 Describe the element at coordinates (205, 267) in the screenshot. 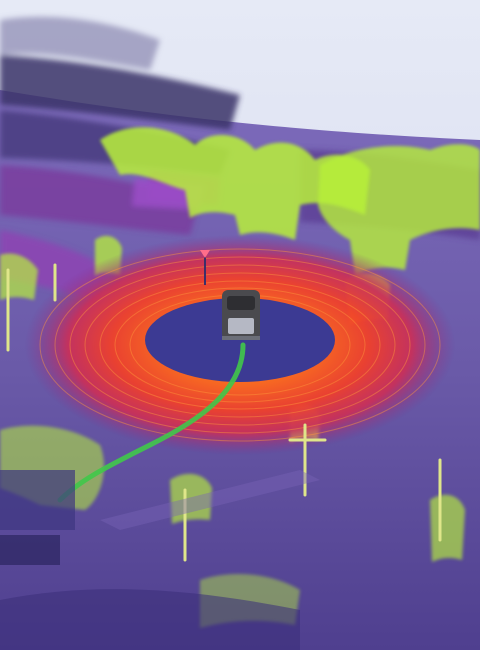

I see `waypoint-marker` at that location.